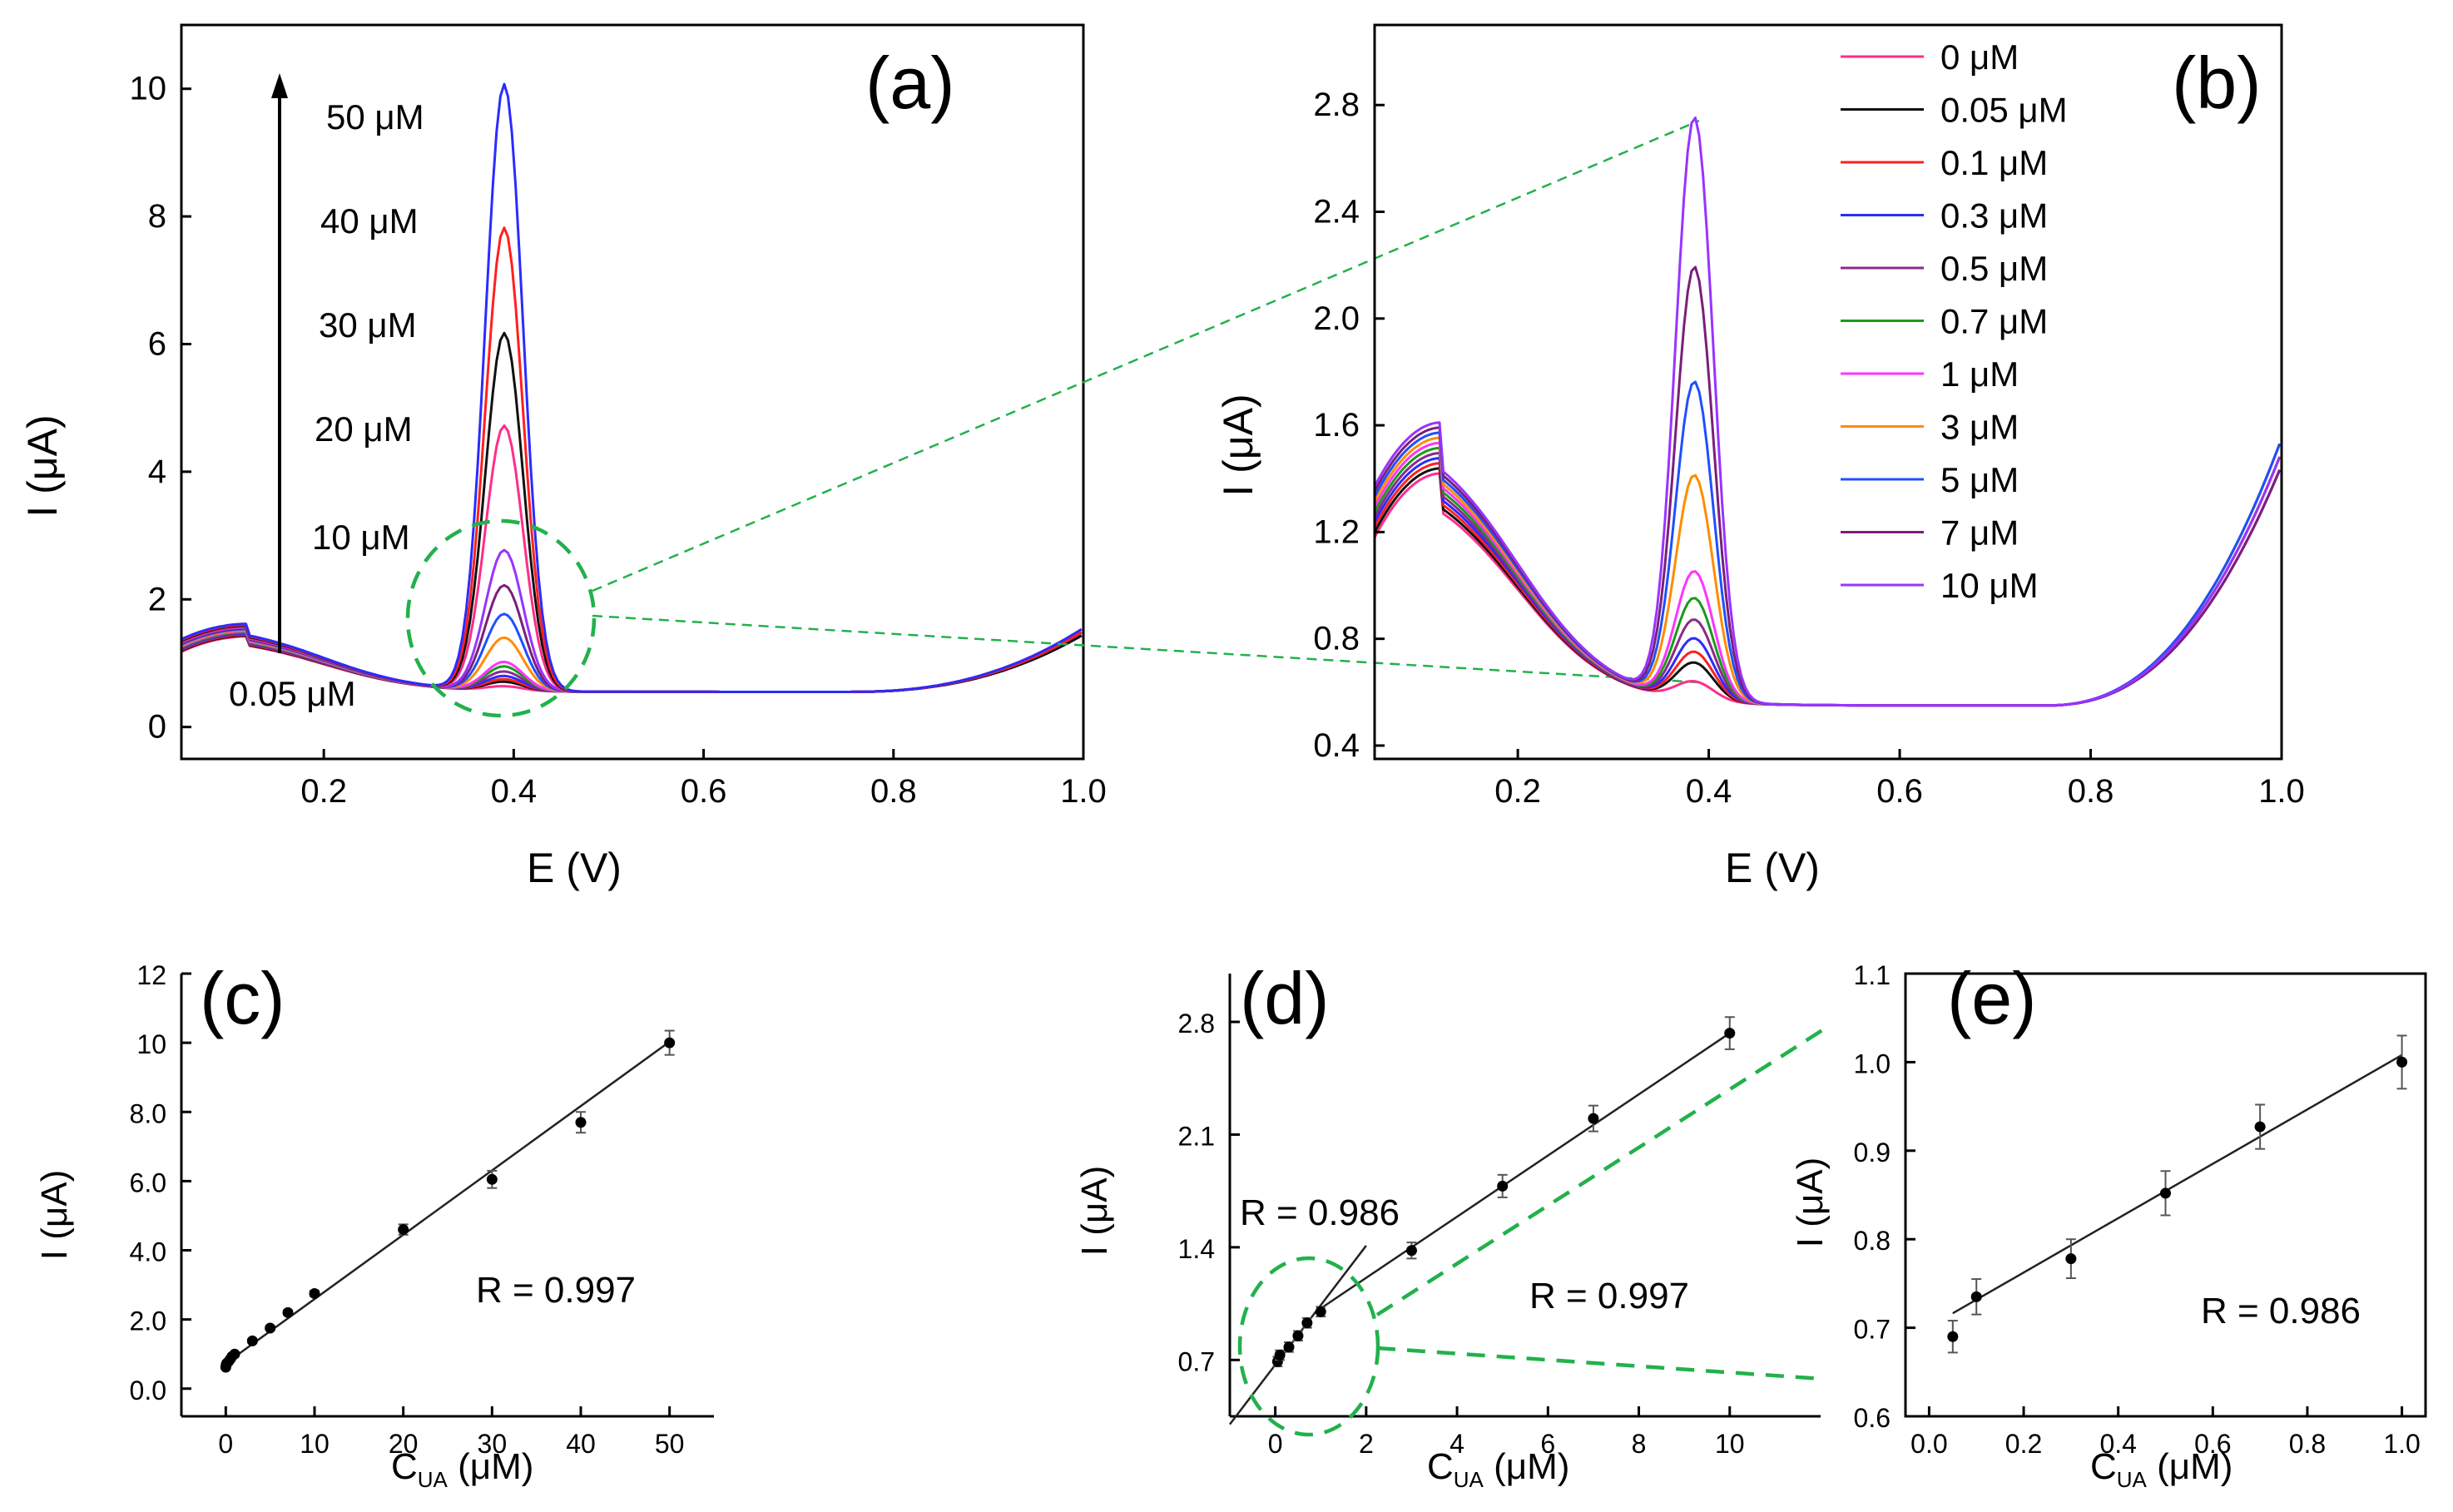 This screenshot has width=2453, height=1512. What do you see at coordinates (292, 693) in the screenshot?
I see `conc-label-0-05: 0.05 μM` at bounding box center [292, 693].